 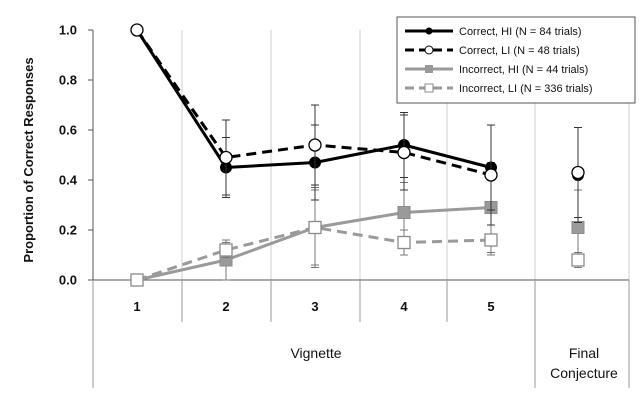 What do you see at coordinates (404, 306) in the screenshot?
I see `x-tick-label: 4` at bounding box center [404, 306].